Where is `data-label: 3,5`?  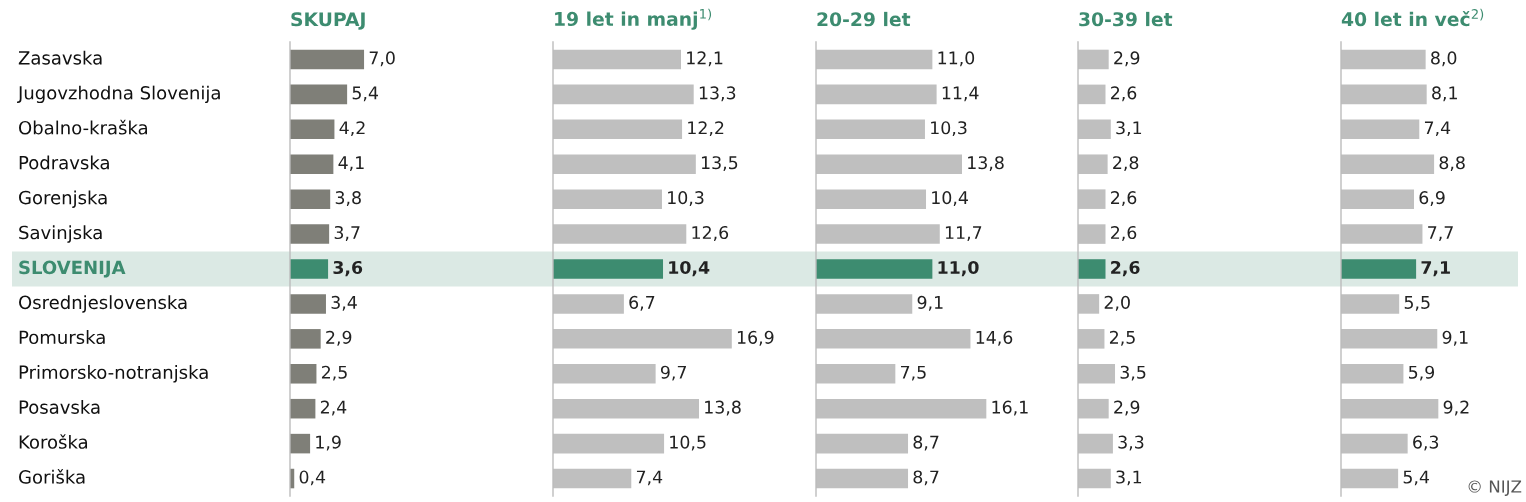
data-label: 3,5 is located at coordinates (1133, 373).